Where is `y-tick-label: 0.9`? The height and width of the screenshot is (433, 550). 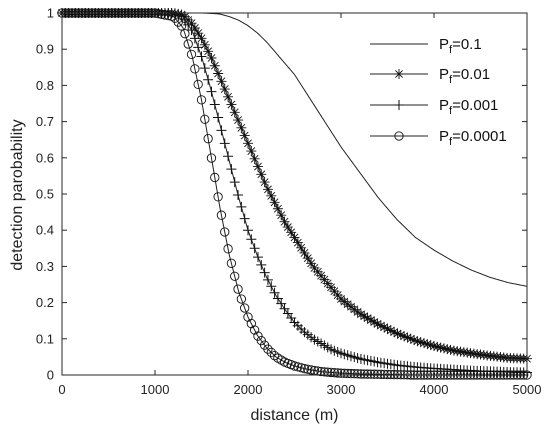
y-tick-label: 0.9 is located at coordinates (45, 49).